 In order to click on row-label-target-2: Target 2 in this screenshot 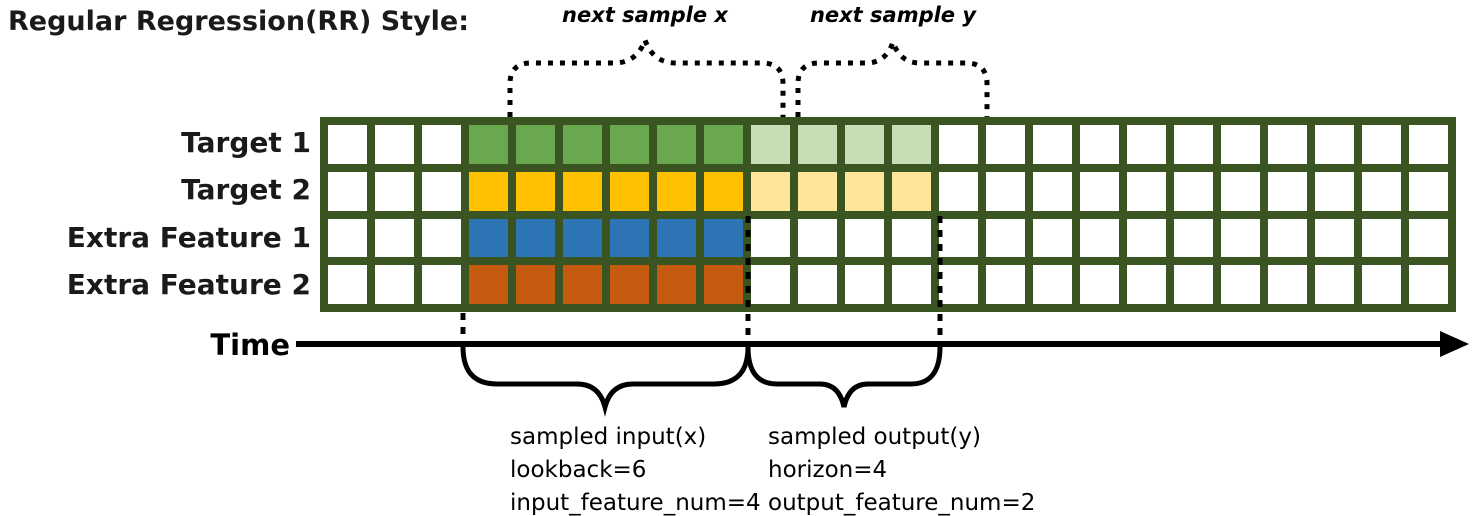, I will do `click(246, 189)`.